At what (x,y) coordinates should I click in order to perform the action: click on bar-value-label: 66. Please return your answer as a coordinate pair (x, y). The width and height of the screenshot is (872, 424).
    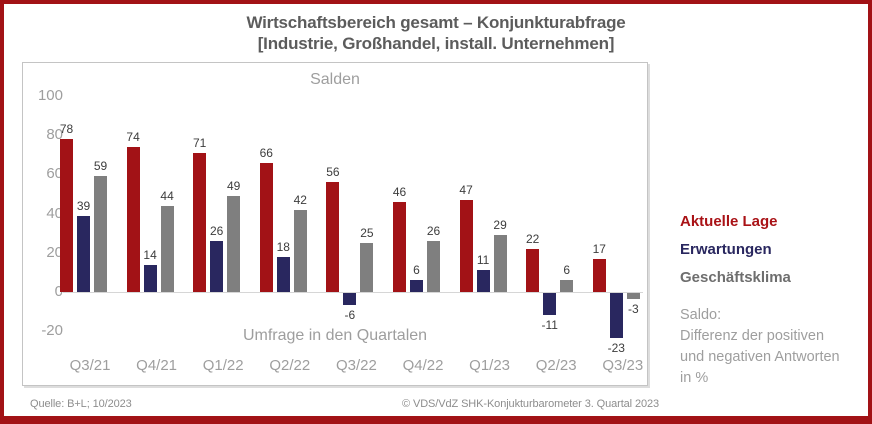
    Looking at the image, I should click on (266, 152).